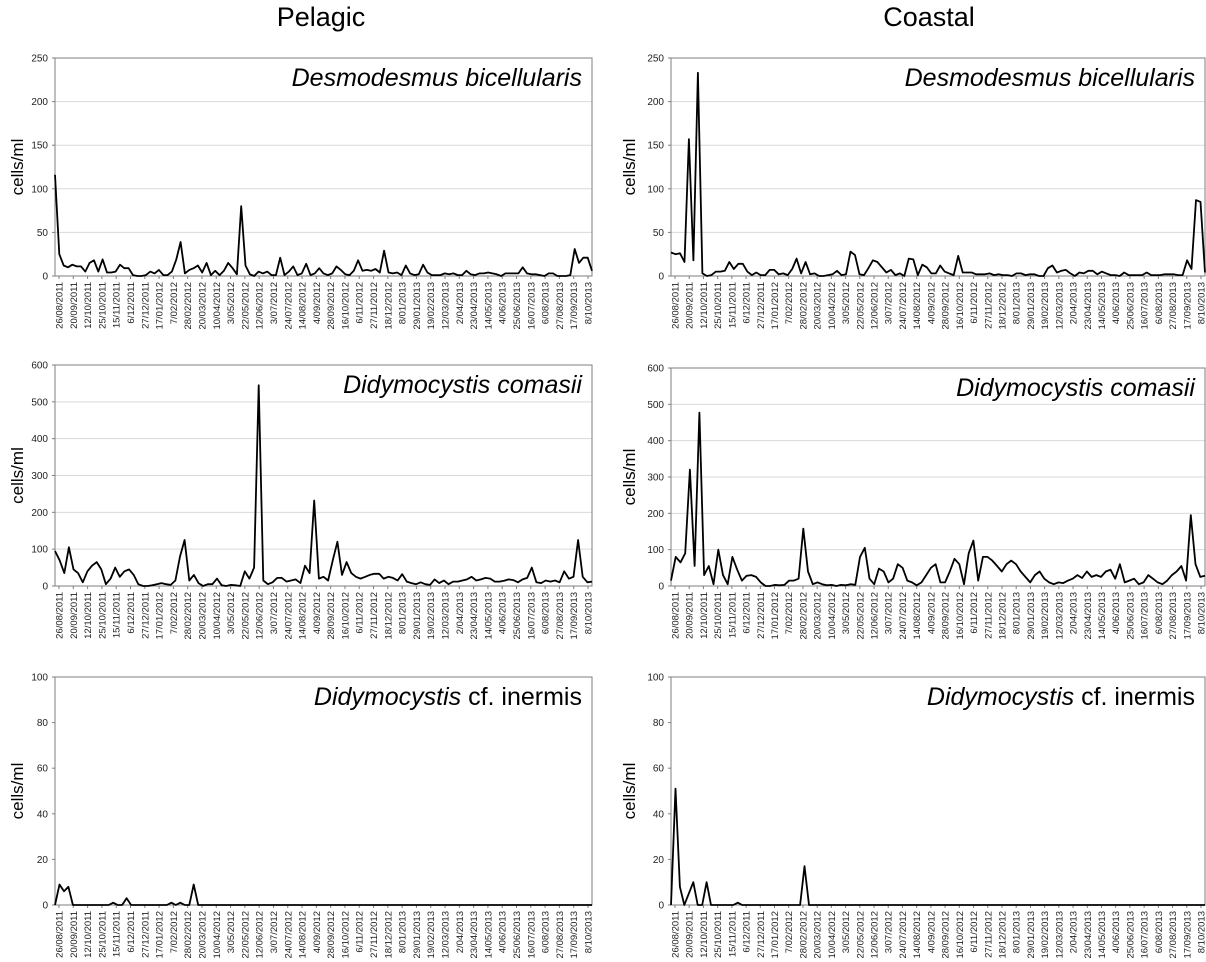 This screenshot has height=962, width=1206. I want to click on x-tick-label: 24/07/2012, so click(288, 616).